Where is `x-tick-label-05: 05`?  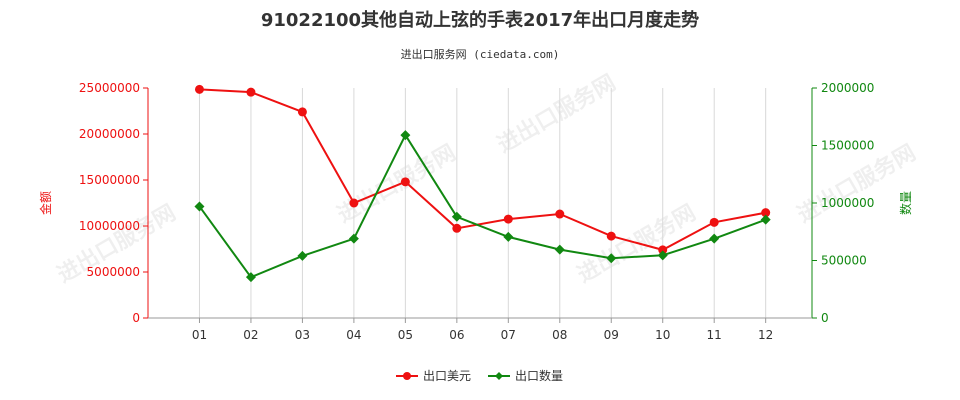 x-tick-label-05: 05 is located at coordinates (405, 335).